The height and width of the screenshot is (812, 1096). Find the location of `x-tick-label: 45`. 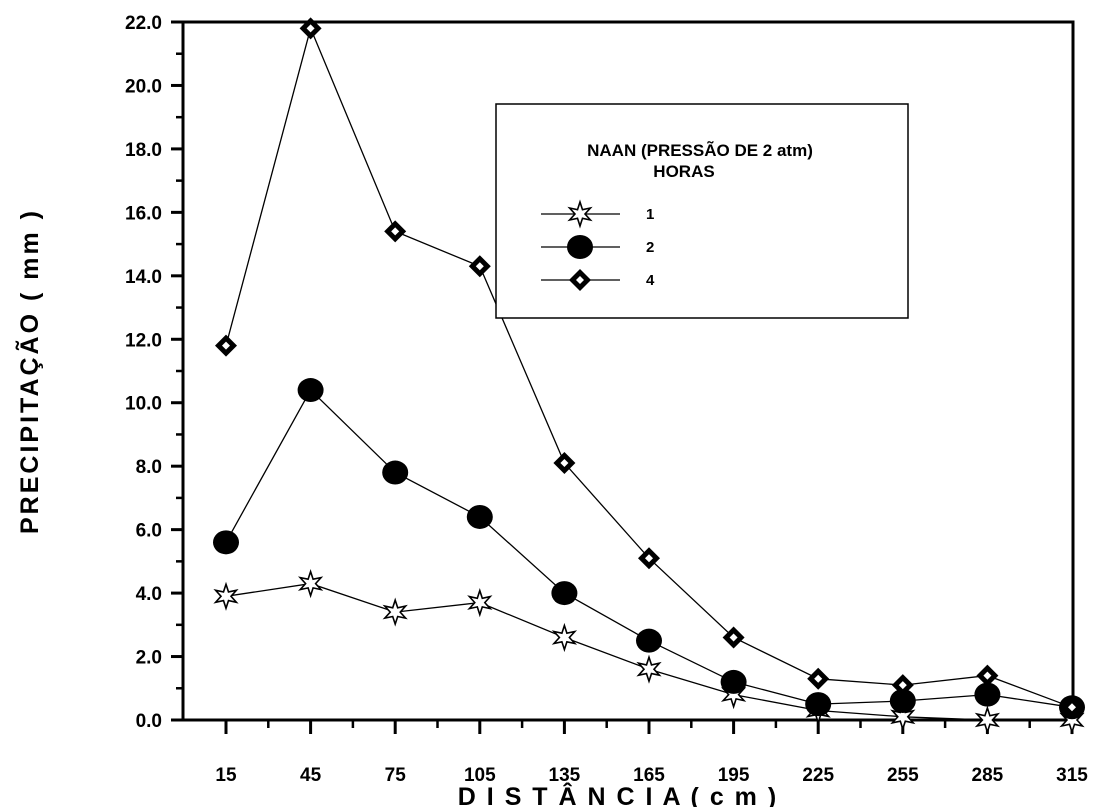

x-tick-label: 45 is located at coordinates (311, 775).